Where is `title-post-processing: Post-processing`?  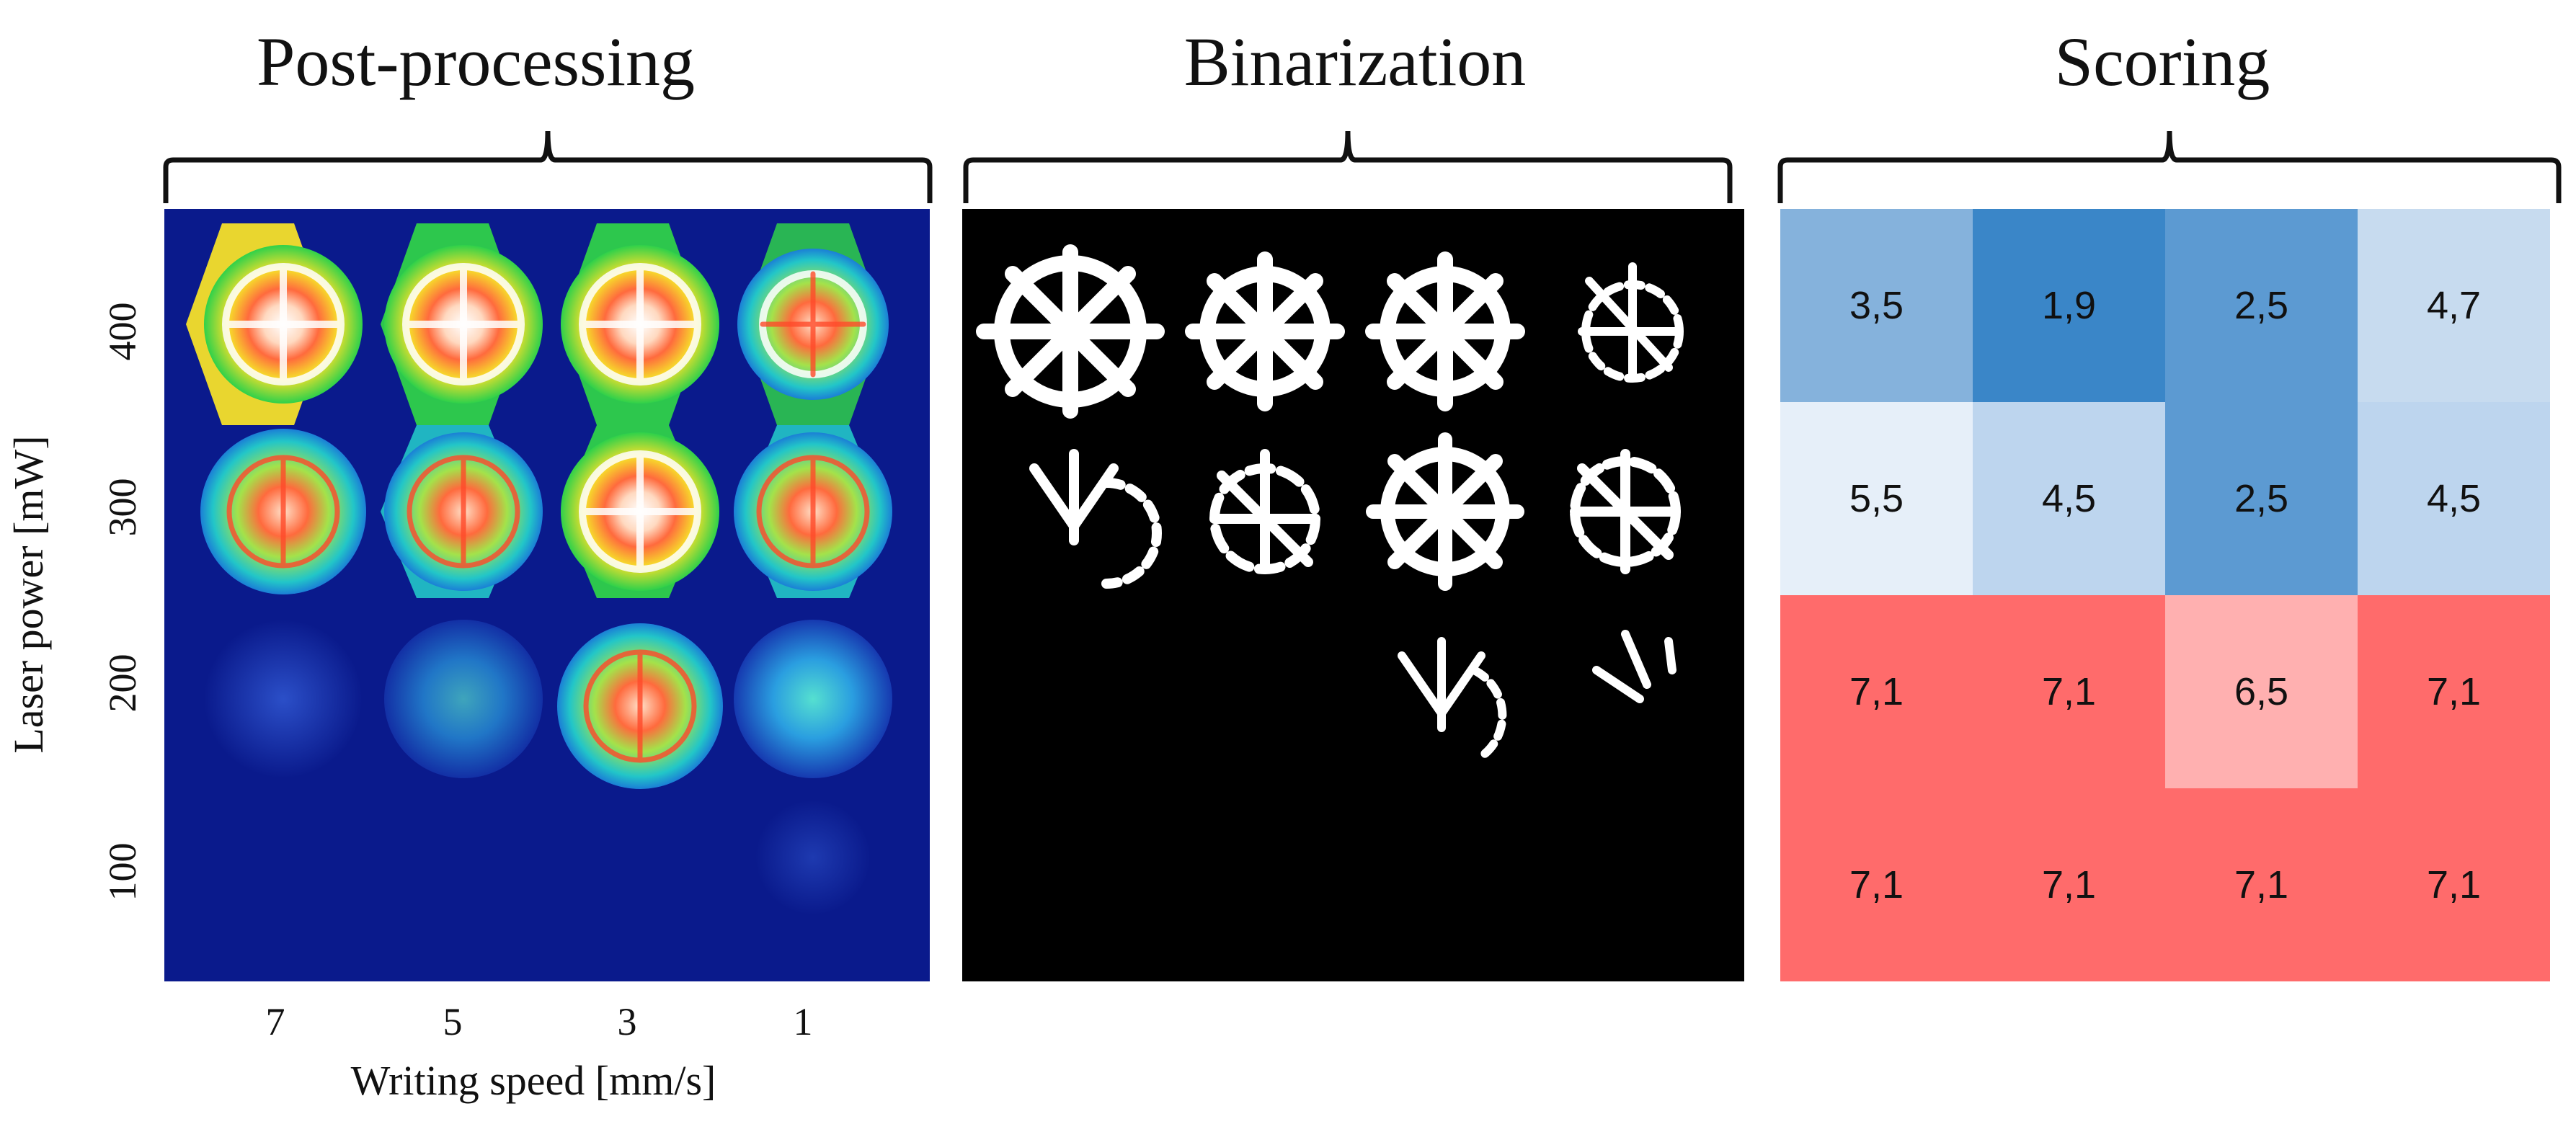 title-post-processing: Post-processing is located at coordinates (476, 62).